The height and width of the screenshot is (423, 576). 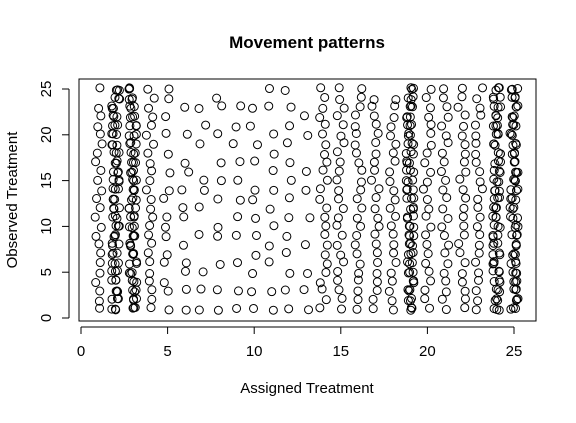 What do you see at coordinates (46, 89) in the screenshot?
I see `y-tick-label: 25` at bounding box center [46, 89].